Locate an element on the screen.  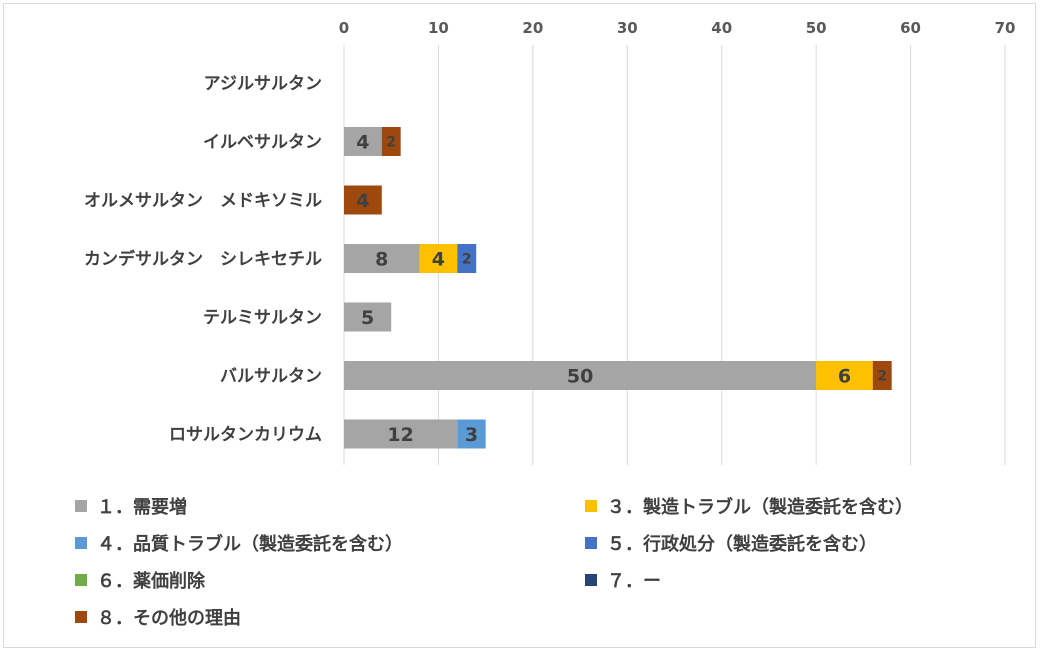
category-label: バルサルタン is located at coordinates (271, 377).